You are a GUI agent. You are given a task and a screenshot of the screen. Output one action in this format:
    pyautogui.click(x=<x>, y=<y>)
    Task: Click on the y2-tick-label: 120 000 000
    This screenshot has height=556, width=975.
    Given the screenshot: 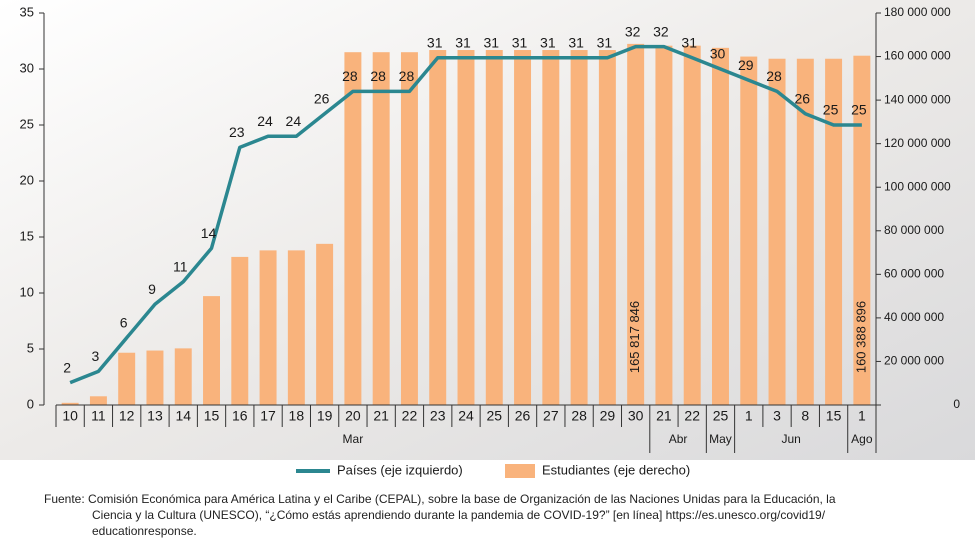 What is the action you would take?
    pyautogui.click(x=917, y=143)
    